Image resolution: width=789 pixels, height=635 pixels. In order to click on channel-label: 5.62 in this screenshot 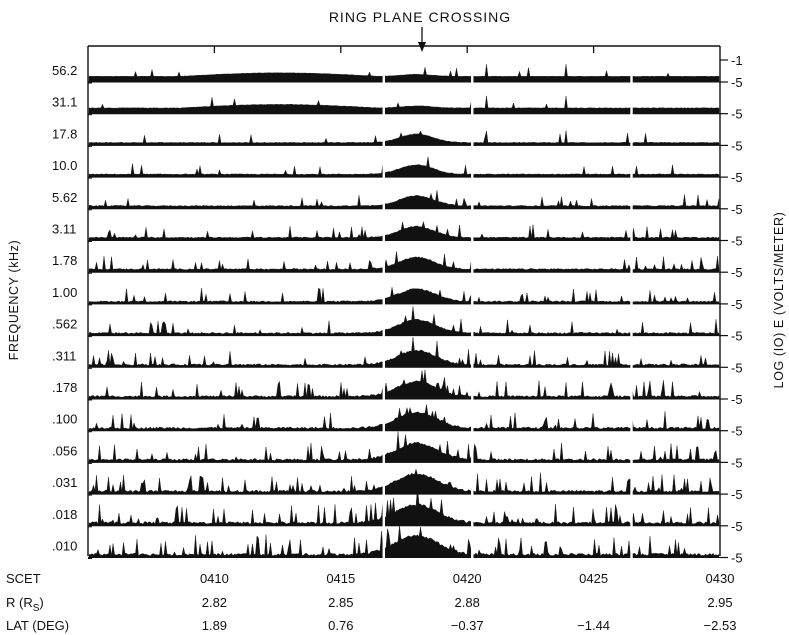, I will do `click(64, 197)`.